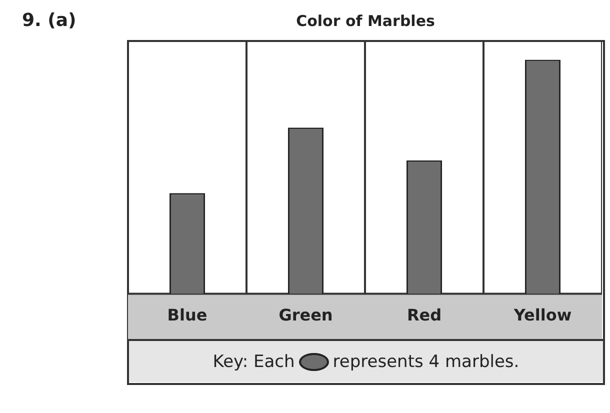 This screenshot has width=610, height=413. What do you see at coordinates (542, 315) in the screenshot?
I see `x-tick-label: Yellow` at bounding box center [542, 315].